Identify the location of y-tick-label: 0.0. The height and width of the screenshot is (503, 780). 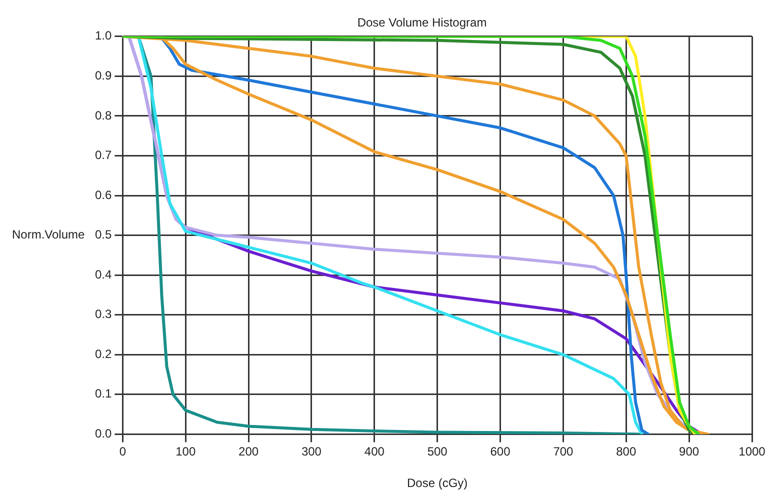
(103, 433).